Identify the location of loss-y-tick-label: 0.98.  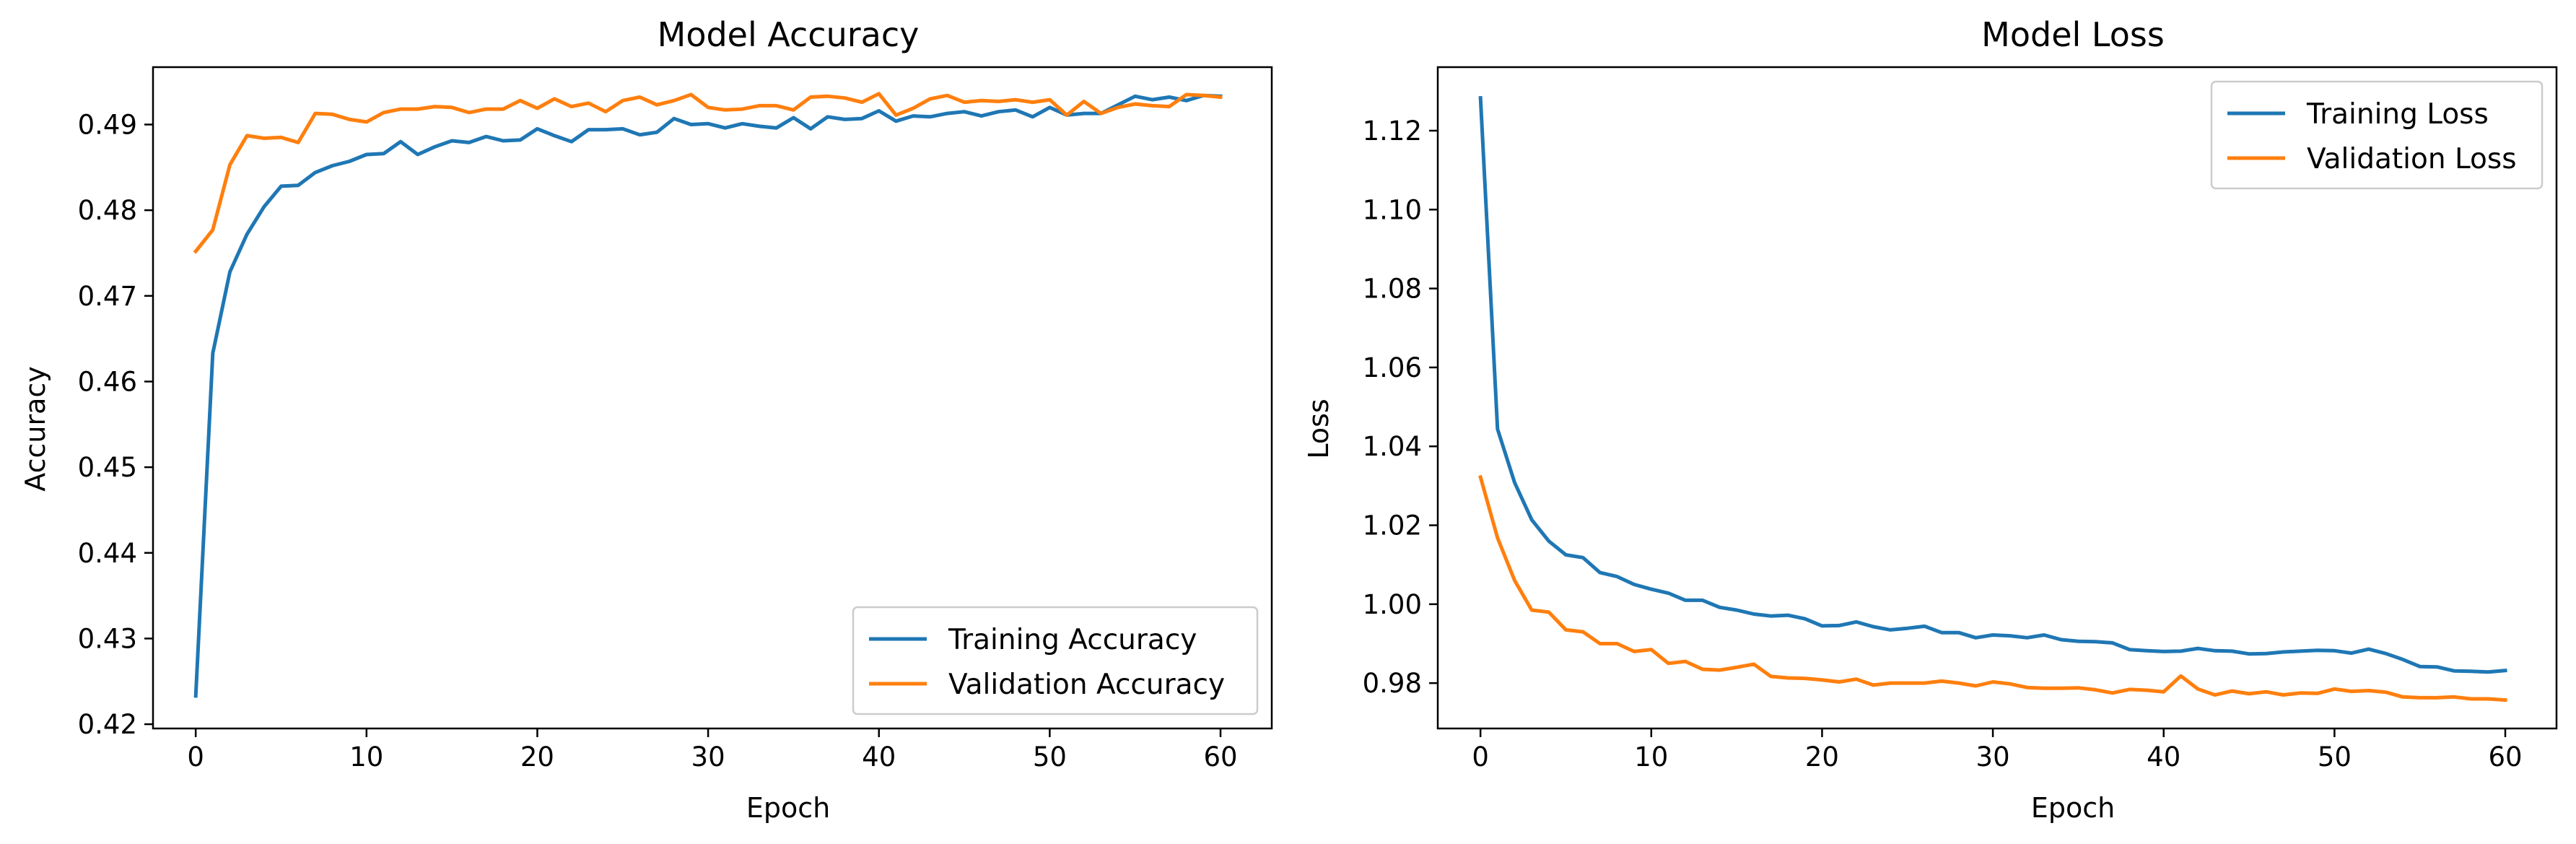
(1392, 683).